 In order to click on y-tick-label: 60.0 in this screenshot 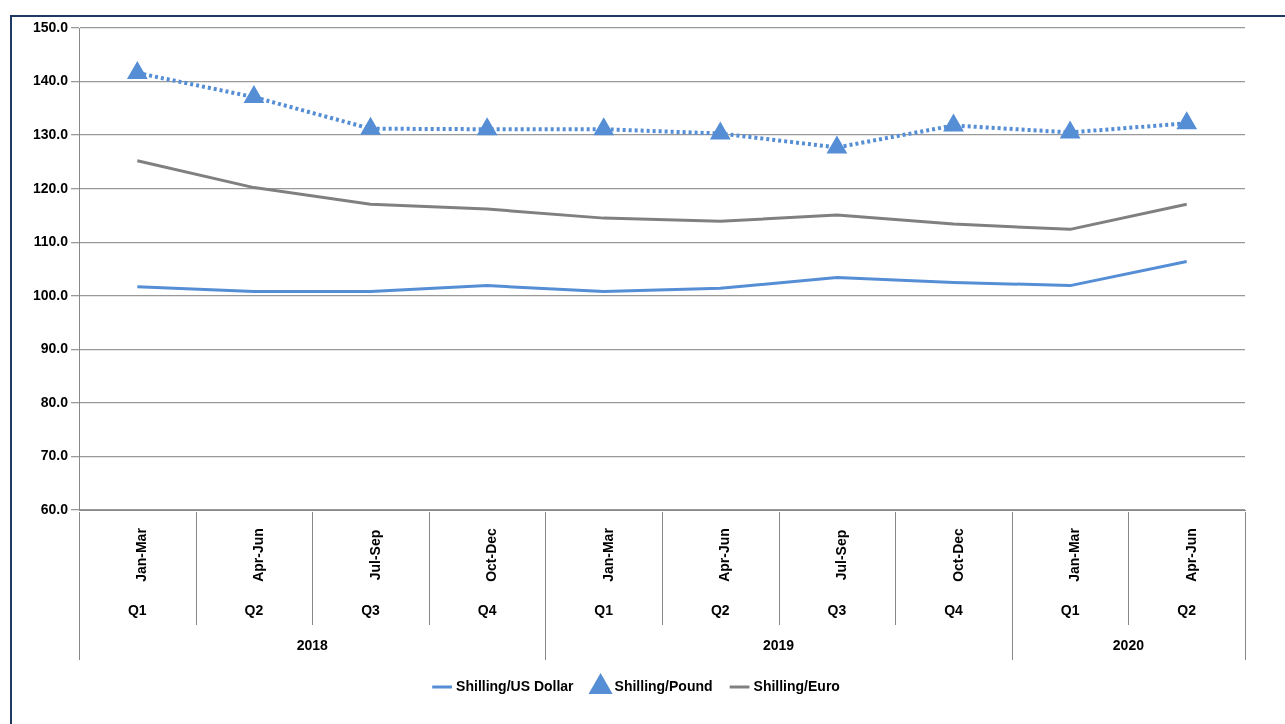, I will do `click(54, 508)`.